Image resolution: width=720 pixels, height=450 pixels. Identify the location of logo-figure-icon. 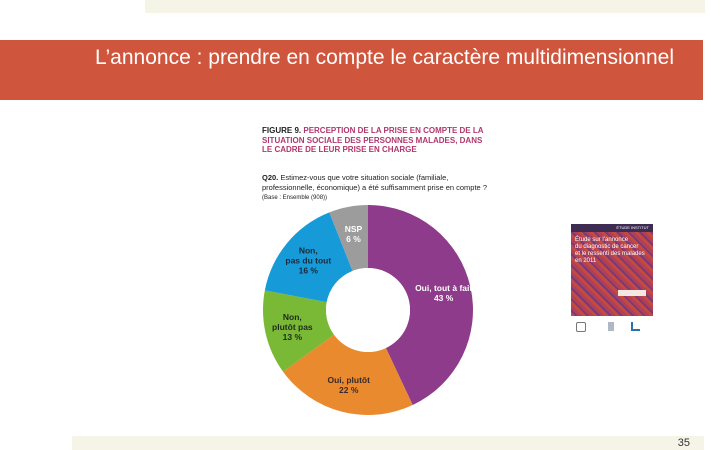
(611, 326).